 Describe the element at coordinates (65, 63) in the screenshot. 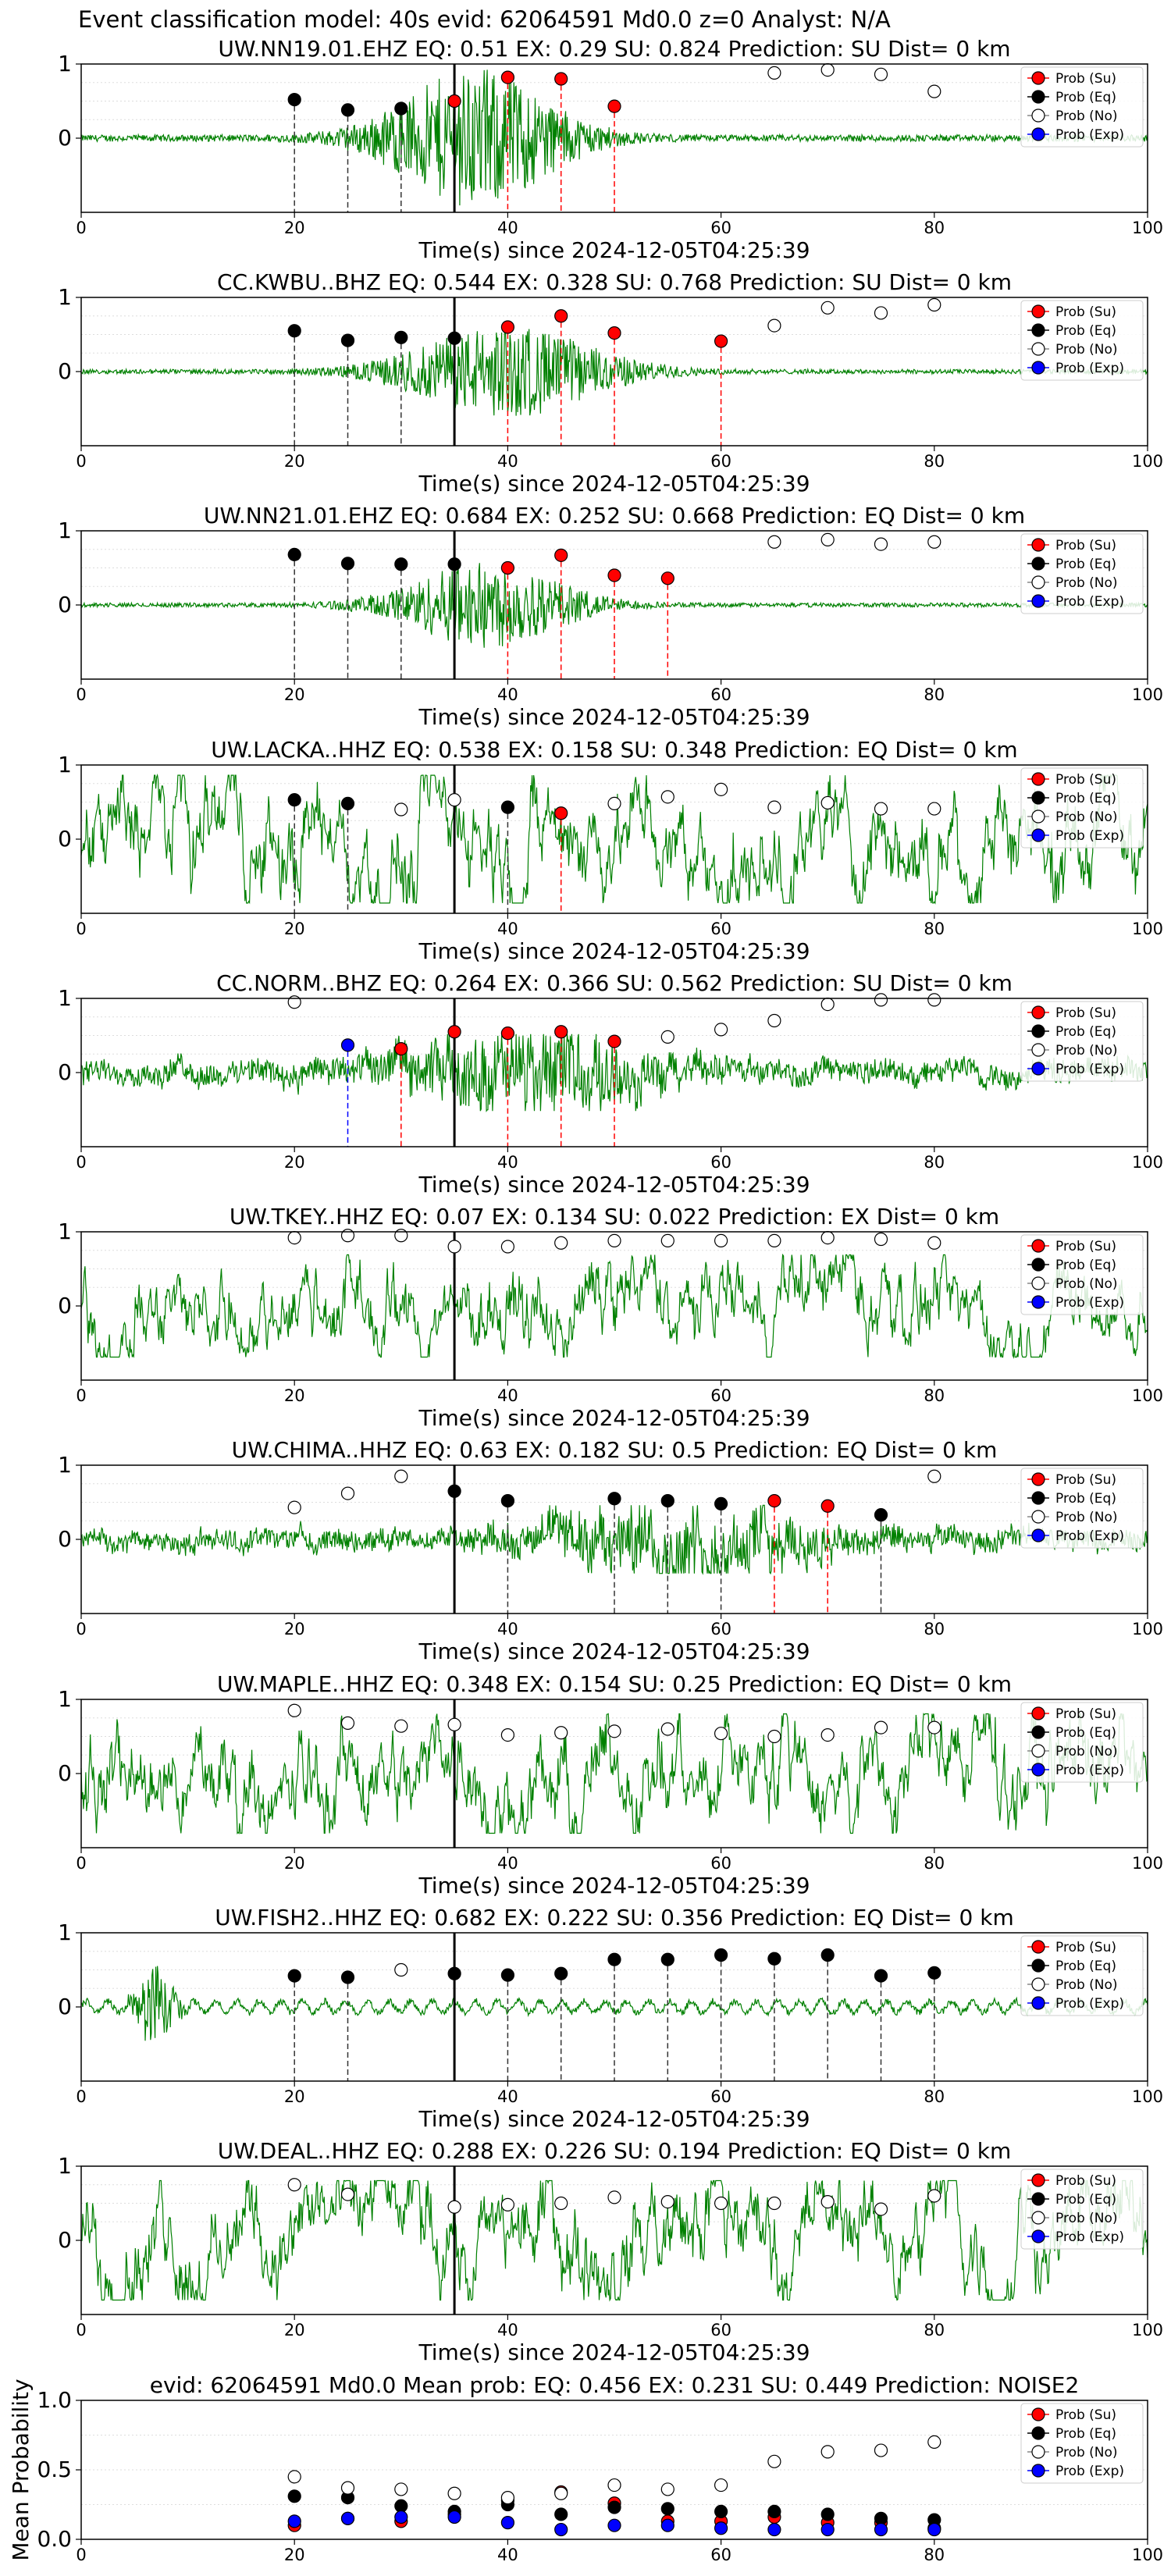

I see `y-tick-label: 1` at that location.